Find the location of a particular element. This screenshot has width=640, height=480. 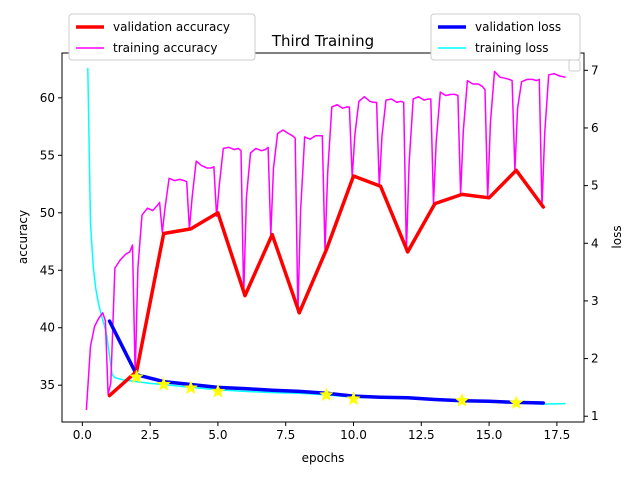

y-left-tick-label: 45 is located at coordinates (47, 270).